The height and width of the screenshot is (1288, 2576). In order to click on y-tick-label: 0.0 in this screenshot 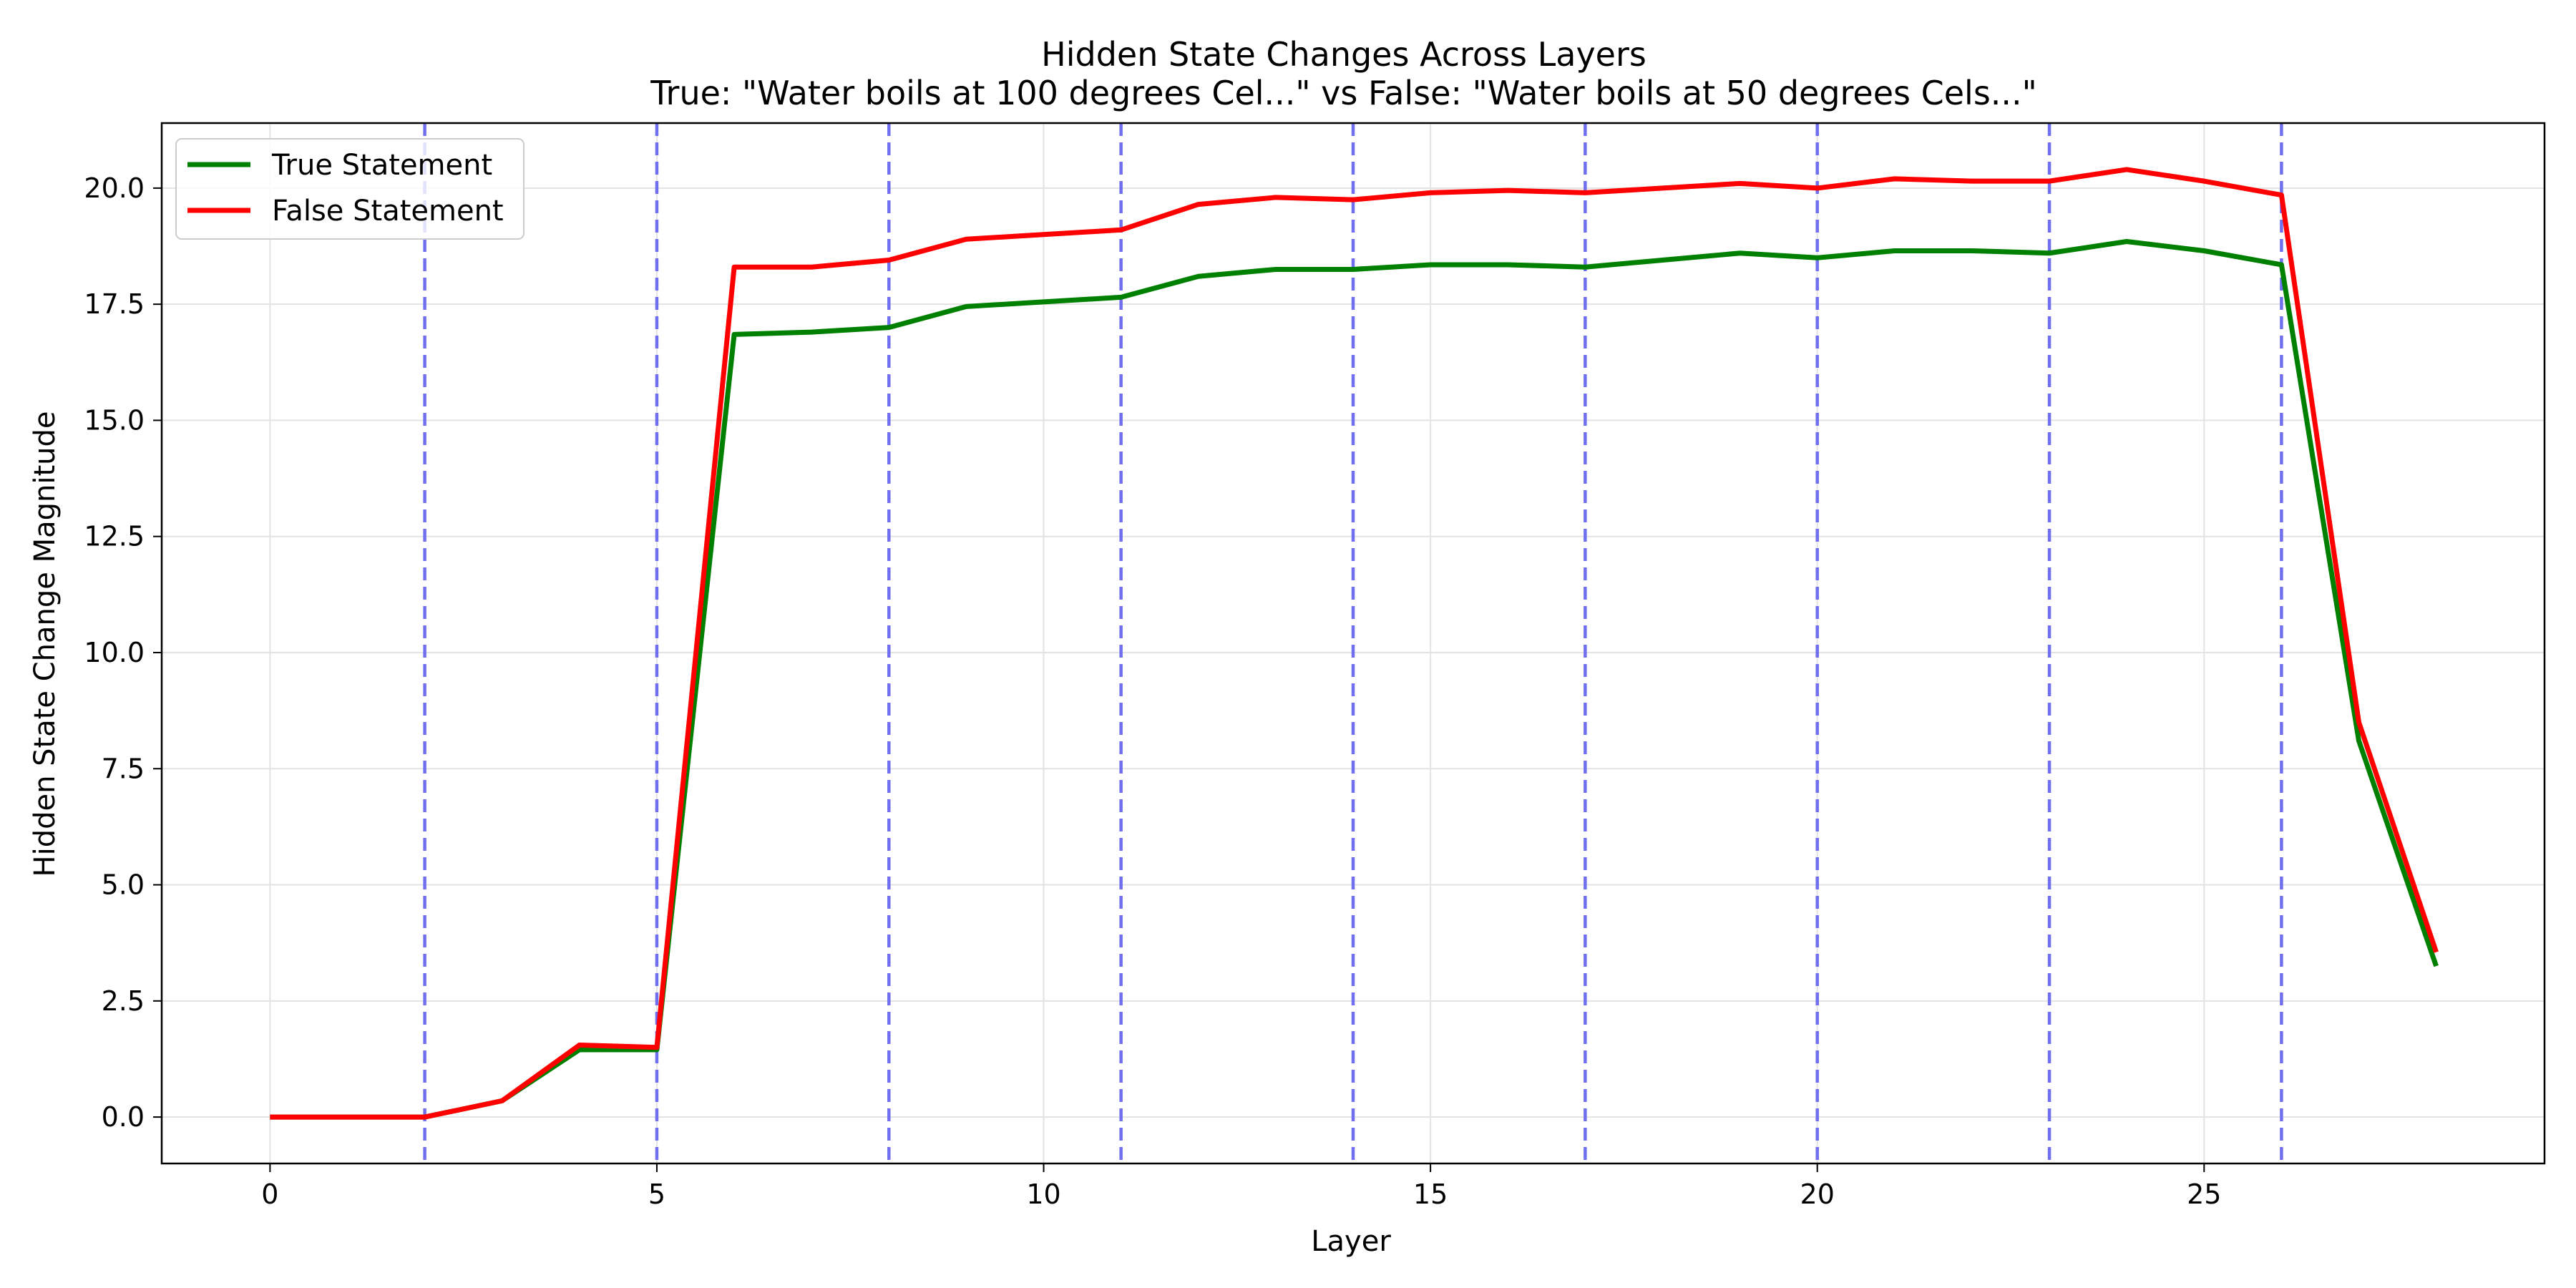, I will do `click(123, 1117)`.